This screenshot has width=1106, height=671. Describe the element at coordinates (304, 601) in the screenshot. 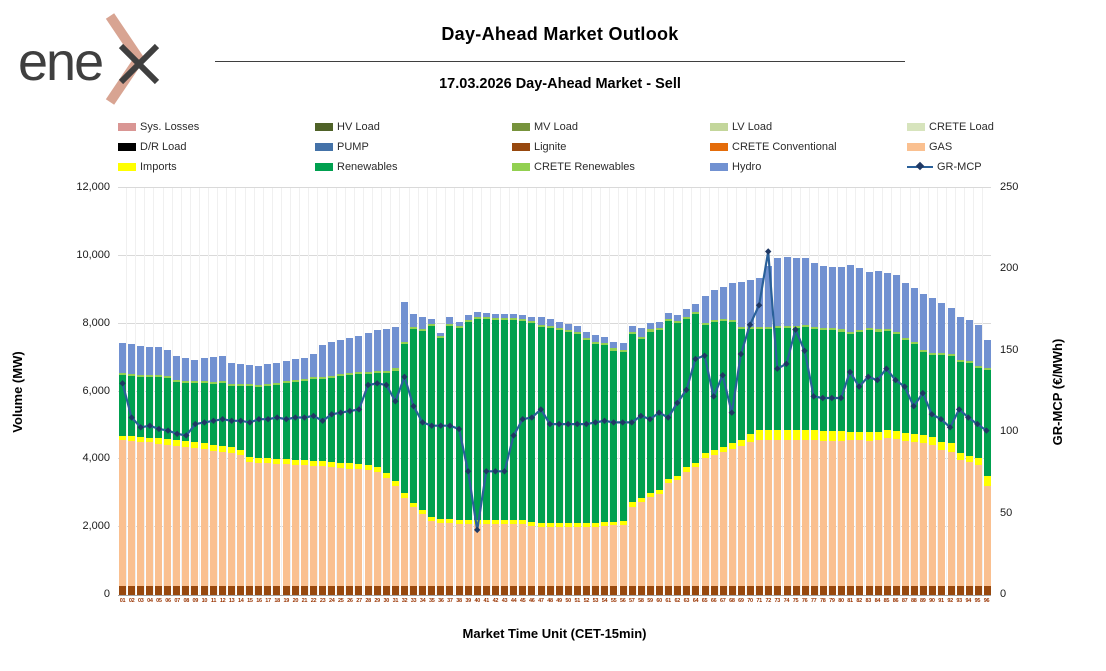

I see `x-axis-label: 21` at that location.